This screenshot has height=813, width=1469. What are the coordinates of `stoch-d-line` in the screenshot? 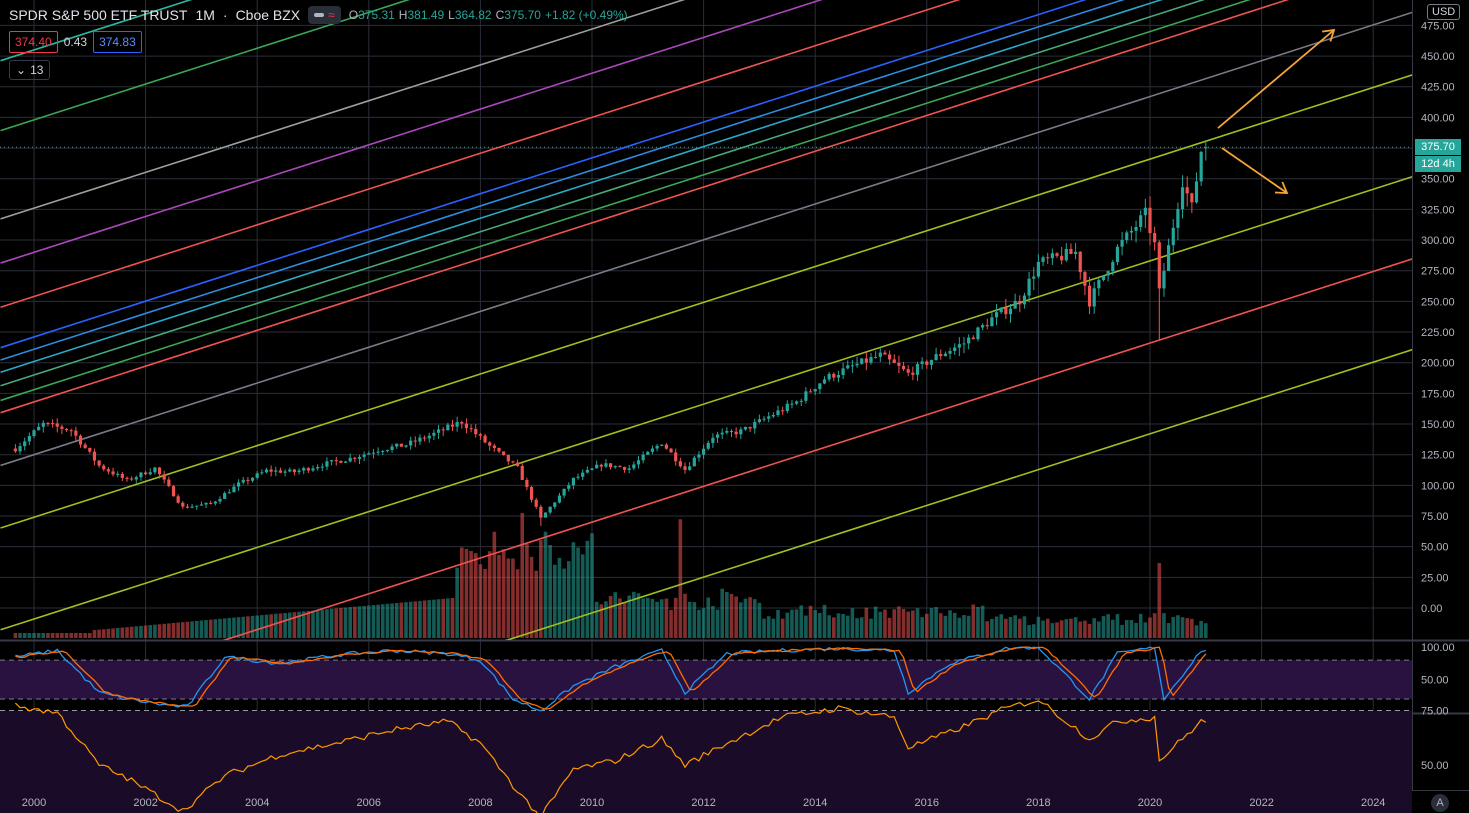 It's located at (611, 678).